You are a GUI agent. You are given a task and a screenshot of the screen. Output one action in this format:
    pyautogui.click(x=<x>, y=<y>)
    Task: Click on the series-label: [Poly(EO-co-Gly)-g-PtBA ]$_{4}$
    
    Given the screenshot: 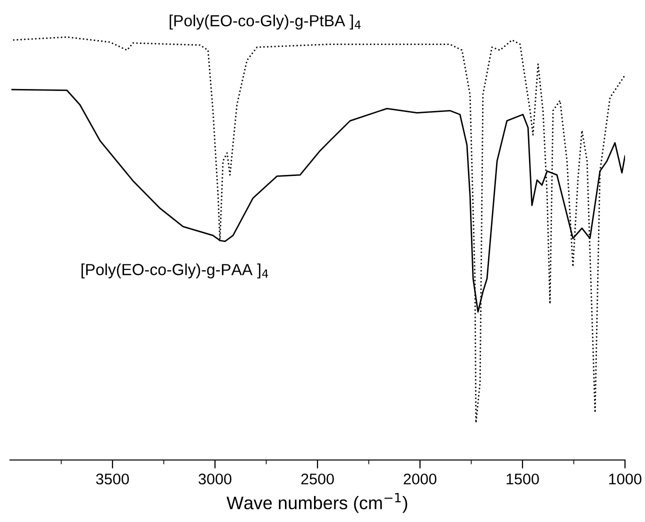 What is the action you would take?
    pyautogui.click(x=265, y=22)
    